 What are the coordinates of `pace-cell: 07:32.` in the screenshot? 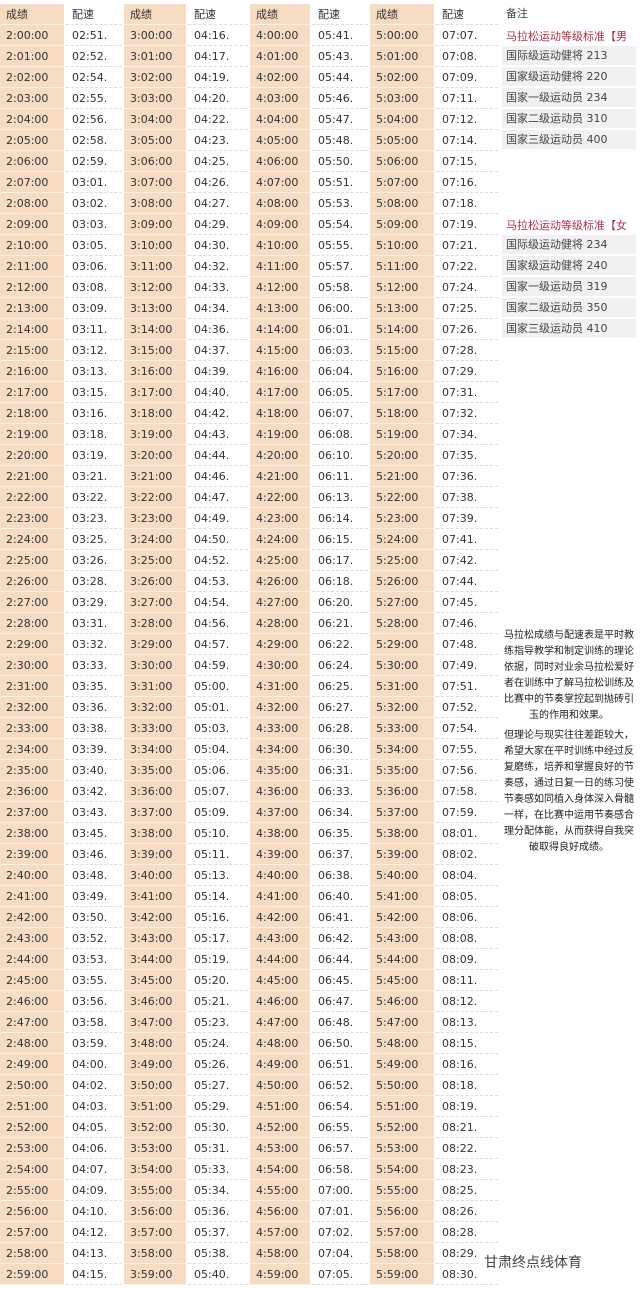 It's located at (467, 413).